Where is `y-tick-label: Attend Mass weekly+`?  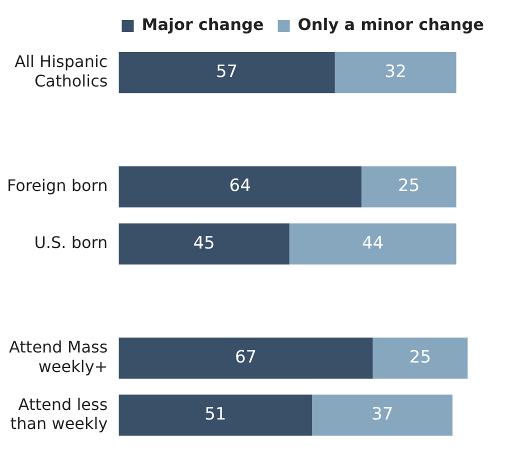
y-tick-label: Attend Mass weekly+ is located at coordinates (58, 357).